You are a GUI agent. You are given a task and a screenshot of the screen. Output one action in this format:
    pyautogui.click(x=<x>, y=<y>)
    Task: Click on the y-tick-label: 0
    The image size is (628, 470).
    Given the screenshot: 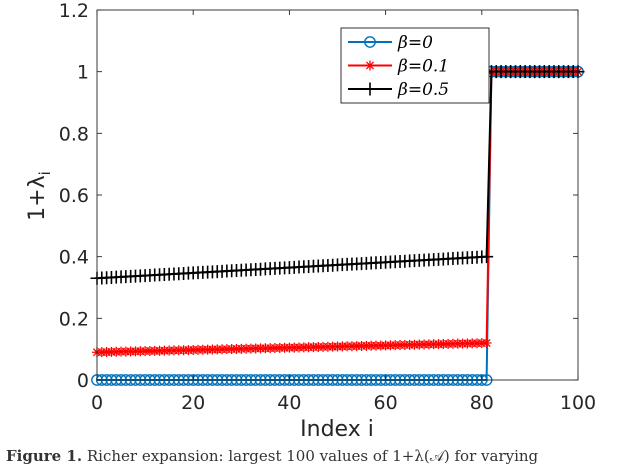 What is the action you would take?
    pyautogui.click(x=83, y=381)
    